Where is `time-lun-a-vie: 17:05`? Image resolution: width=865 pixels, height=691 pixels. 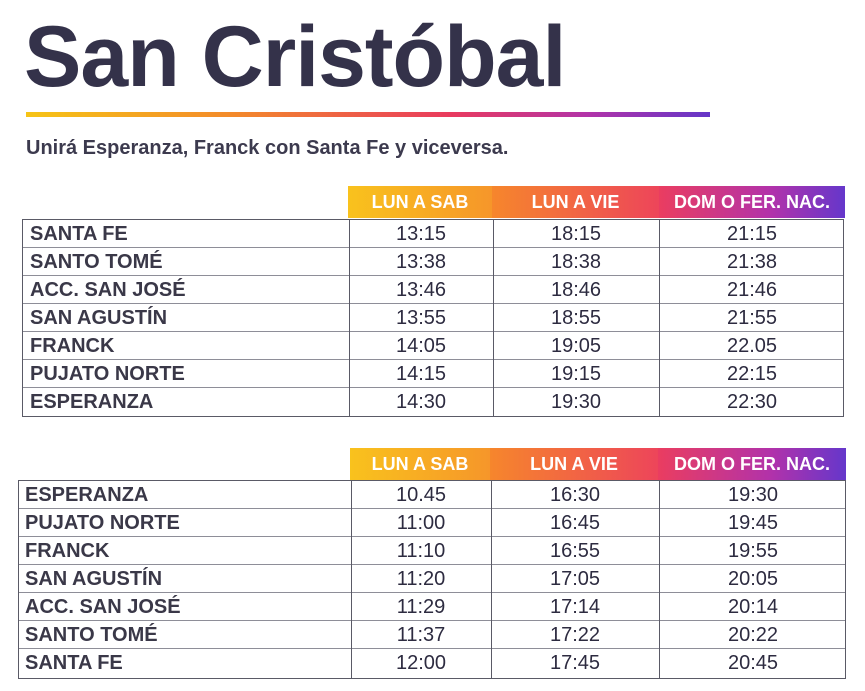
time-lun-a-vie: 17:05 is located at coordinates (575, 579).